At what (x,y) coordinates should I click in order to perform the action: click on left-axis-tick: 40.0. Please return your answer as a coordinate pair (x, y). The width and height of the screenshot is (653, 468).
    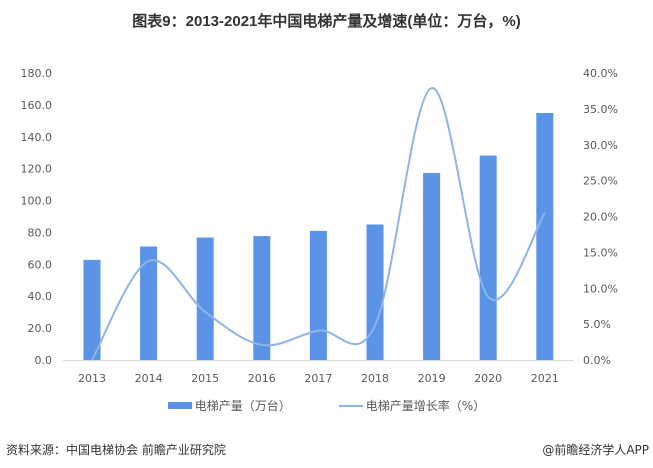
    Looking at the image, I should click on (40, 296).